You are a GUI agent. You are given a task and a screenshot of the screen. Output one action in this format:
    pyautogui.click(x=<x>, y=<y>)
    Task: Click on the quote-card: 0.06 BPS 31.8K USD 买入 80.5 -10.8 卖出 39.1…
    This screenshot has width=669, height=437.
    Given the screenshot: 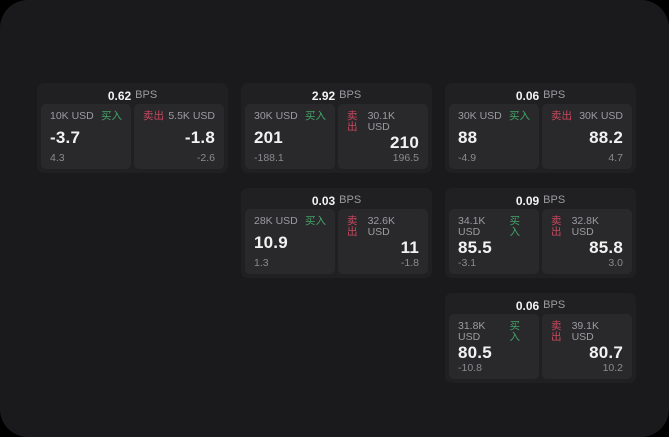 What is the action you would take?
    pyautogui.click(x=540, y=338)
    